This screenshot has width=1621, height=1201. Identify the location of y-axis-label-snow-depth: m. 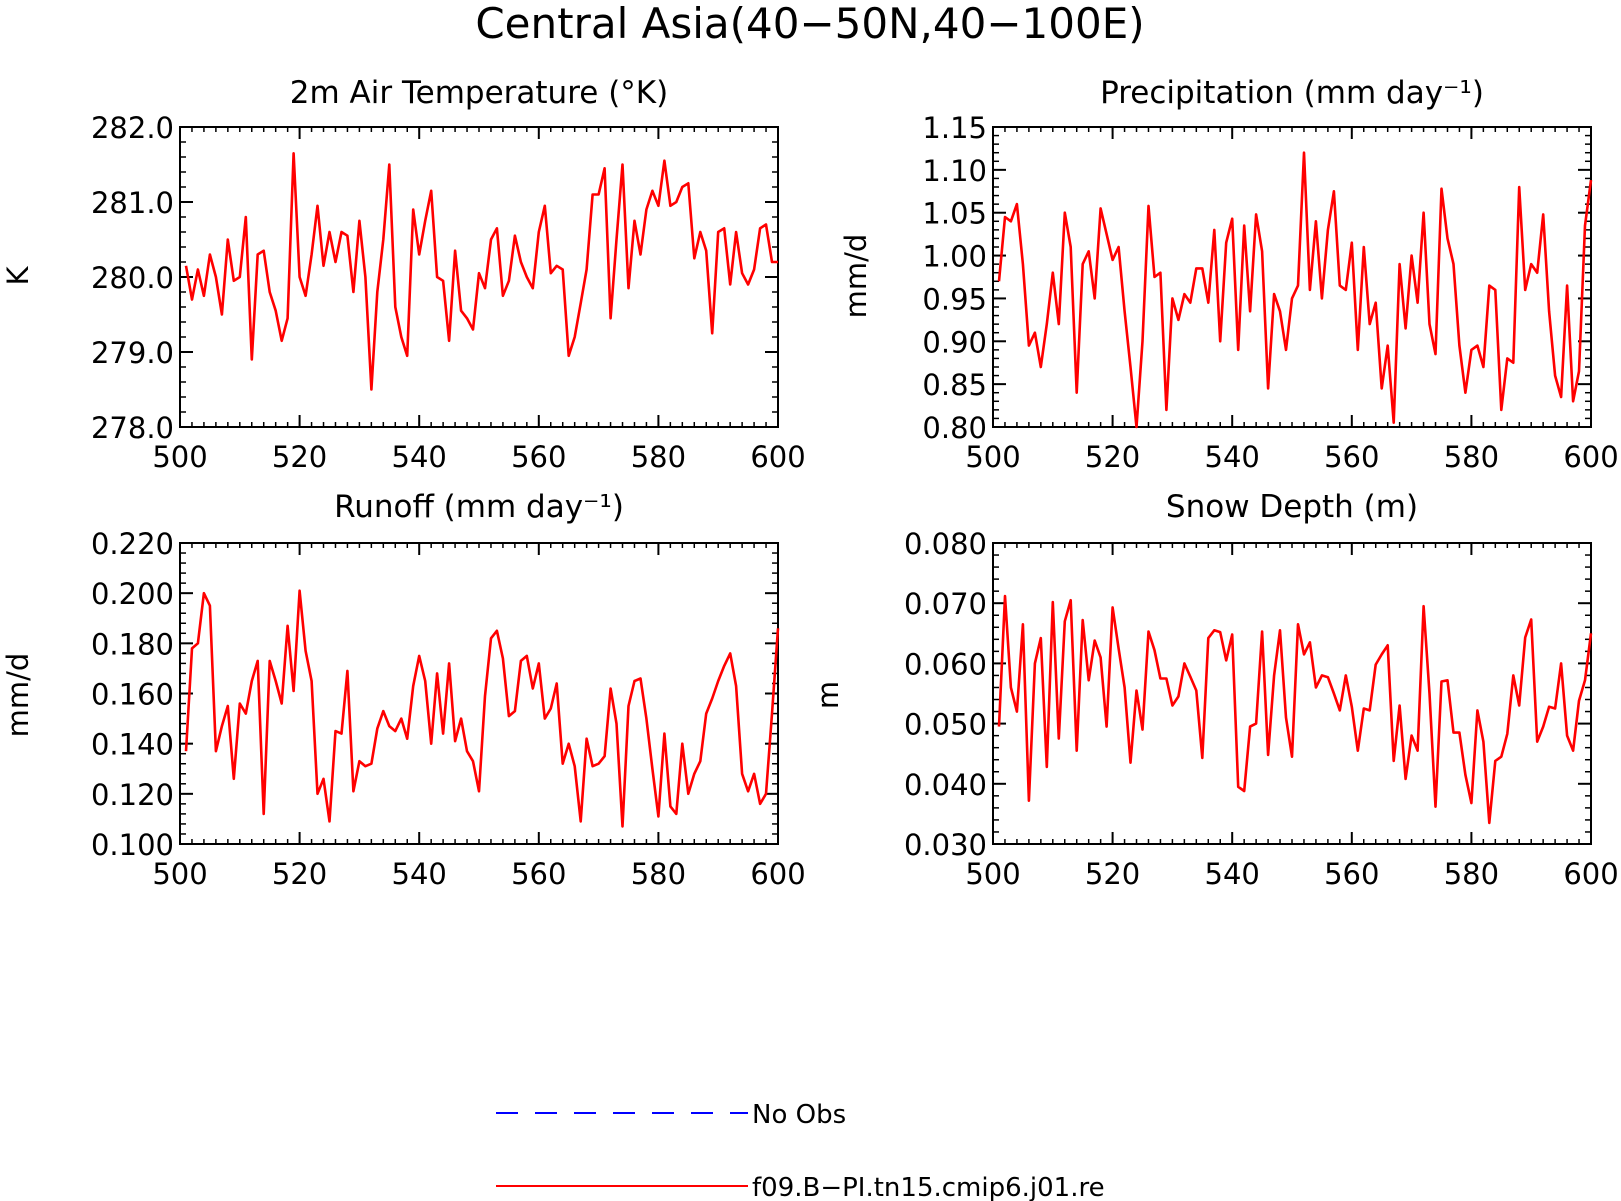
(828, 695).